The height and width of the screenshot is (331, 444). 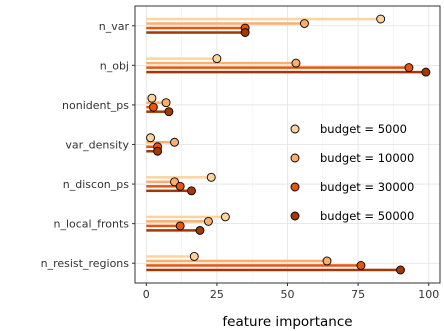 What do you see at coordinates (287, 322) in the screenshot?
I see `x-axis-title: feature importance` at bounding box center [287, 322].